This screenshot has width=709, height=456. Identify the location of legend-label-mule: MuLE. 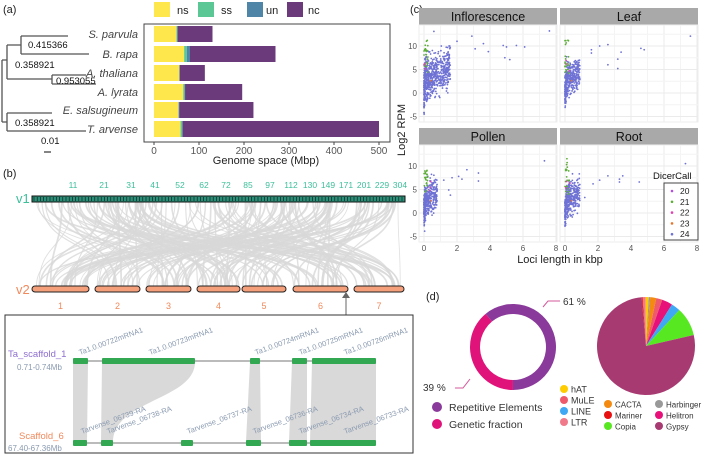
(583, 401).